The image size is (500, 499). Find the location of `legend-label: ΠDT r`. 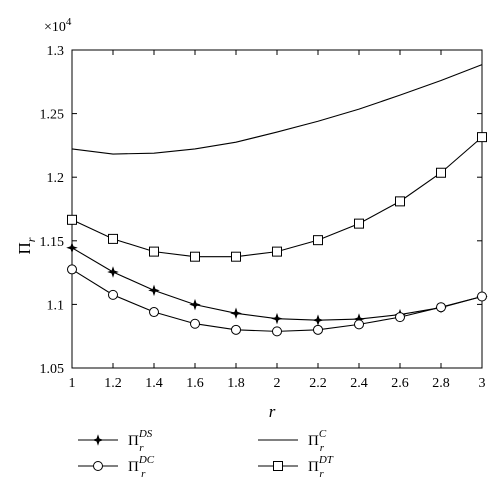

legend-label: ΠDT r is located at coordinates (321, 467).